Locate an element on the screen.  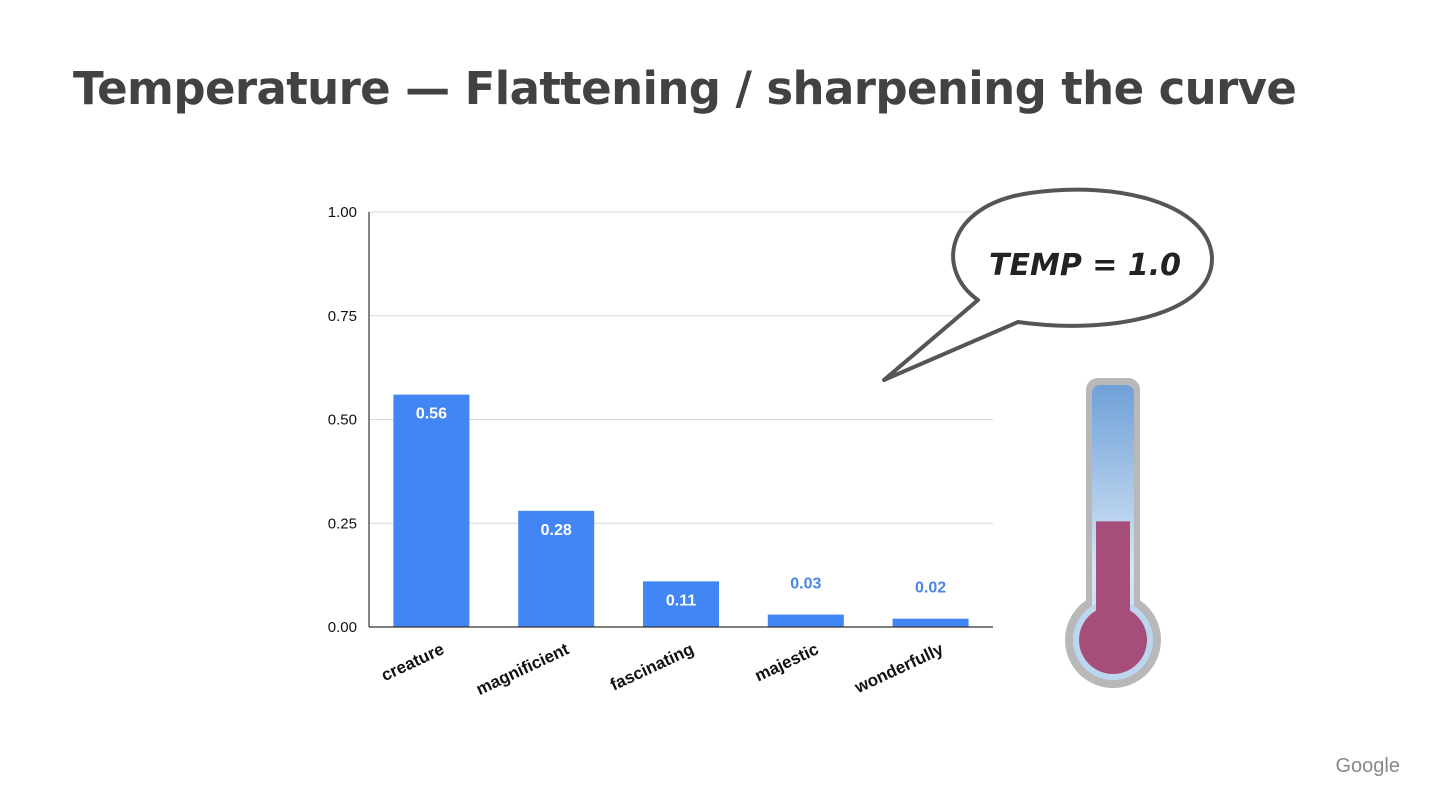
speech-bubble-shape is located at coordinates (1048, 284).